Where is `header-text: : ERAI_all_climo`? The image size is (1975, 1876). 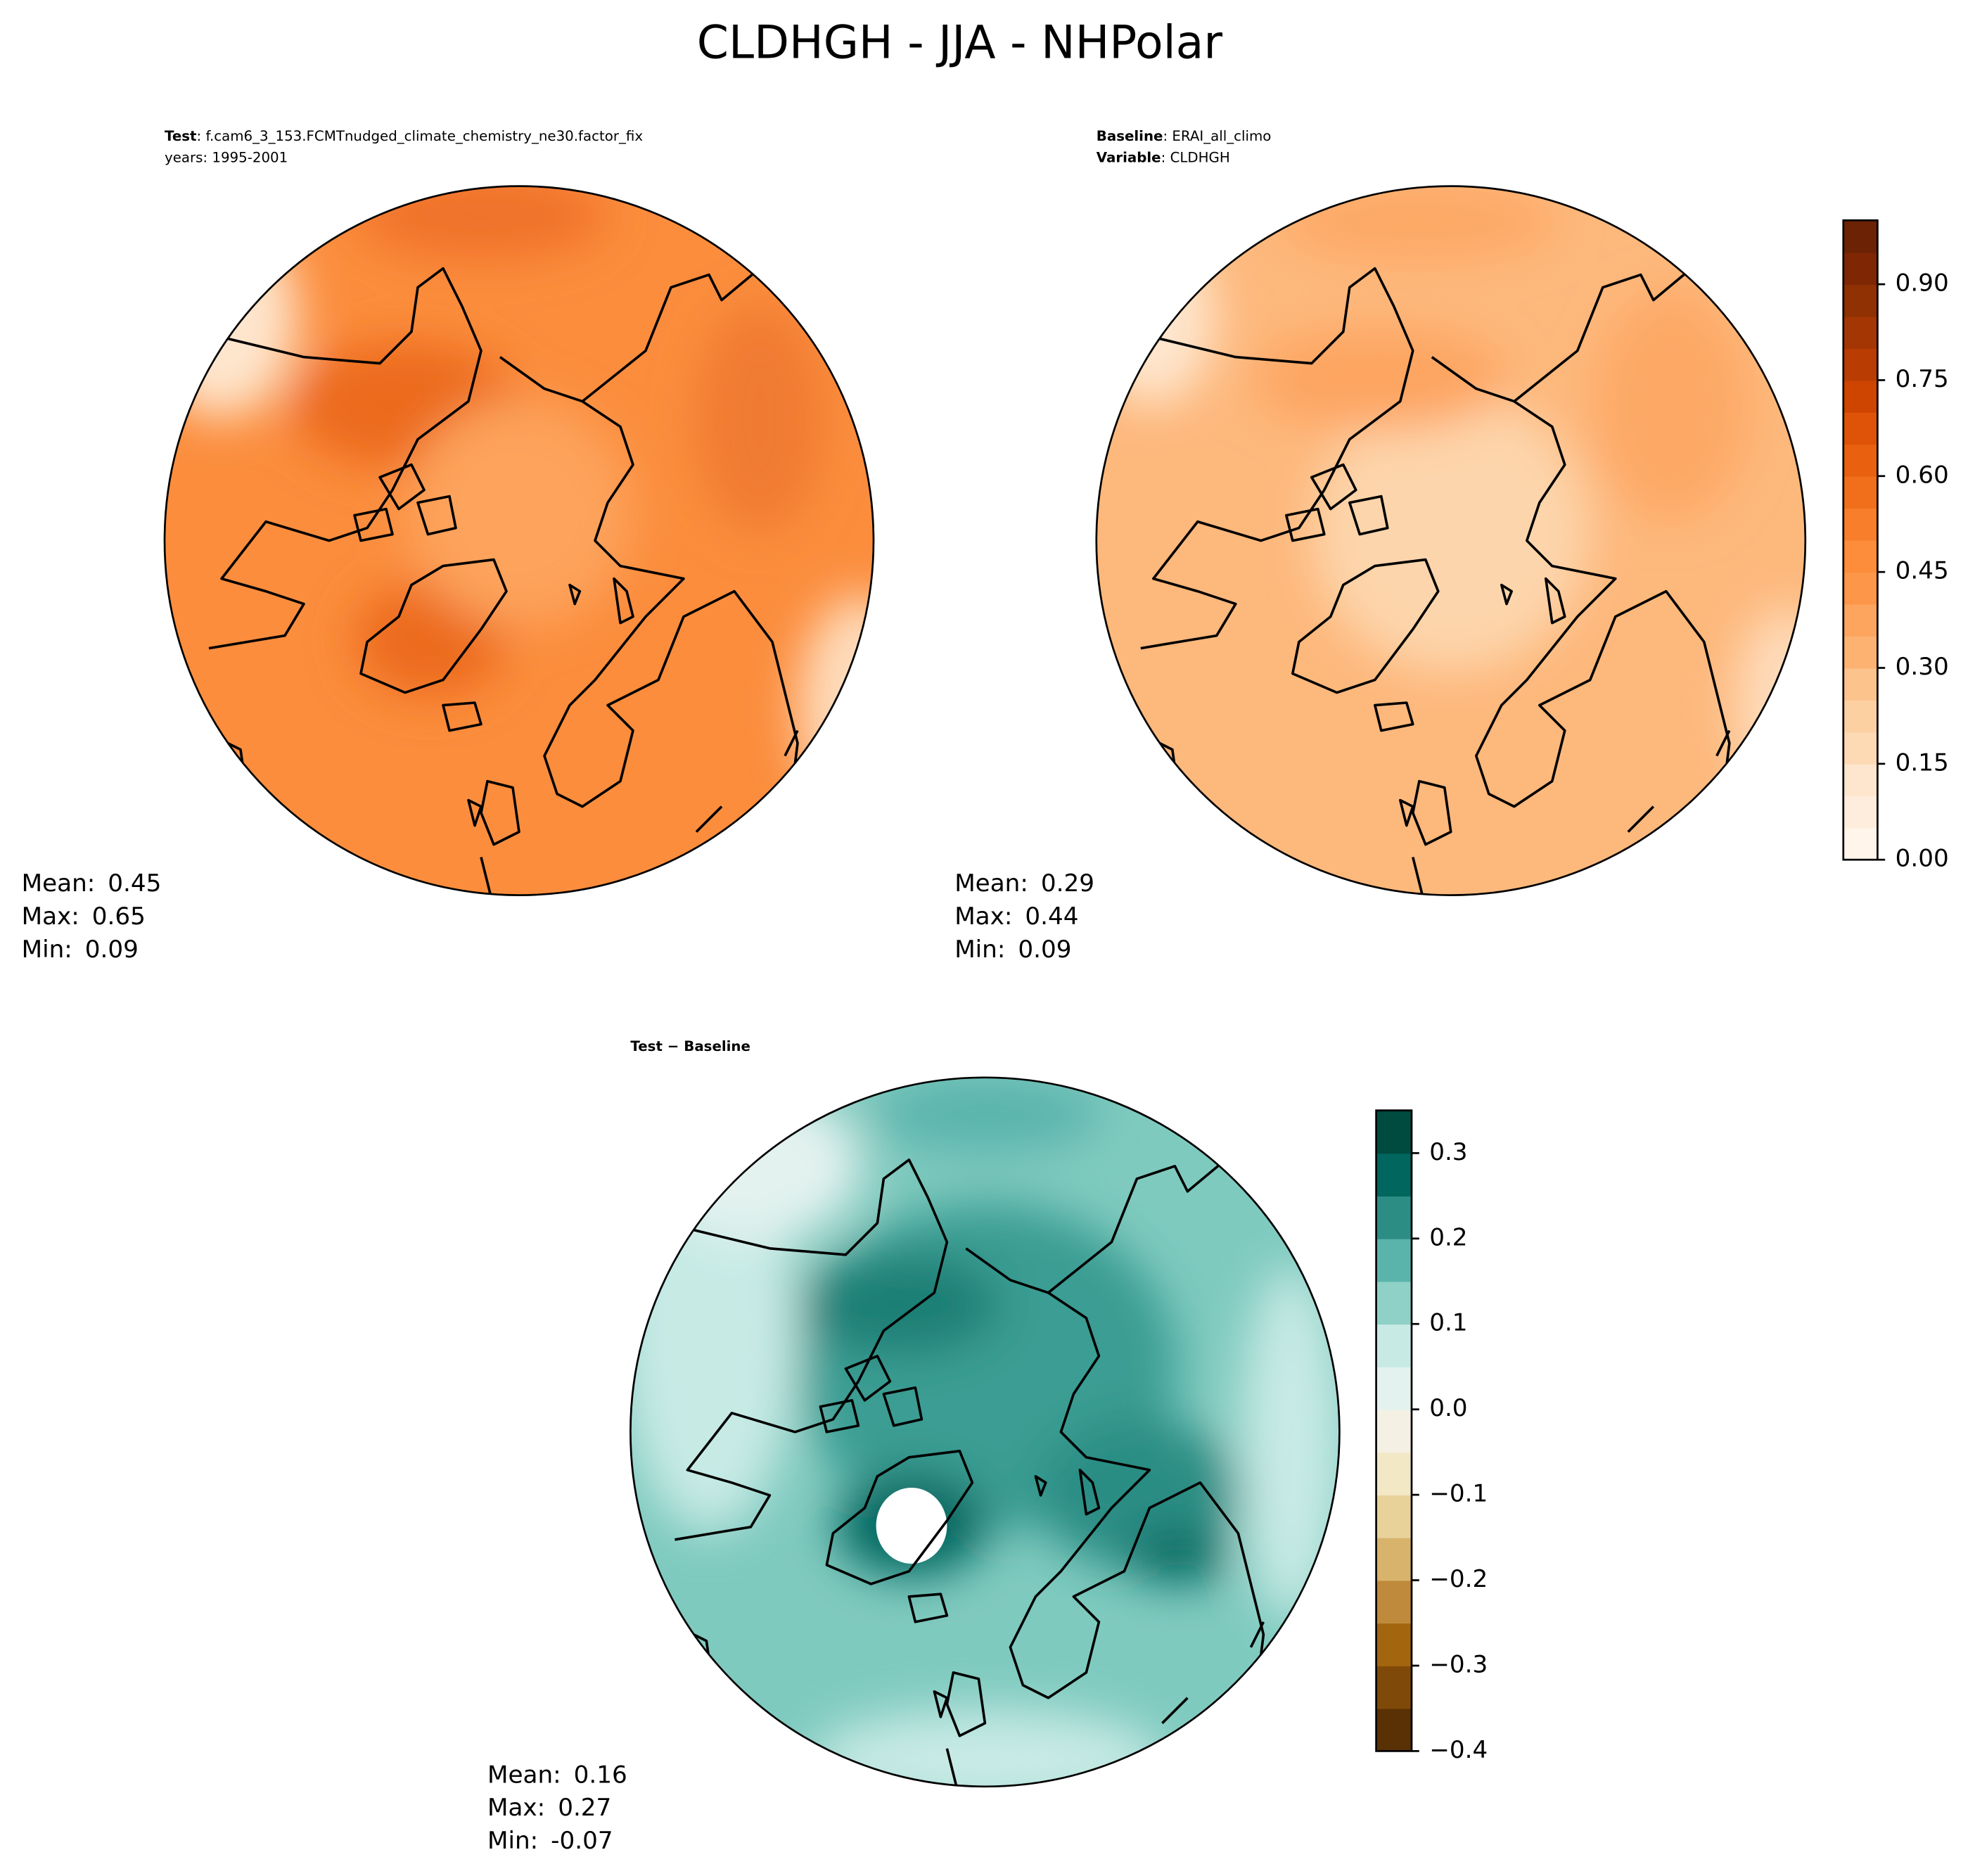
header-text: : ERAI_all_climo is located at coordinates (1217, 136).